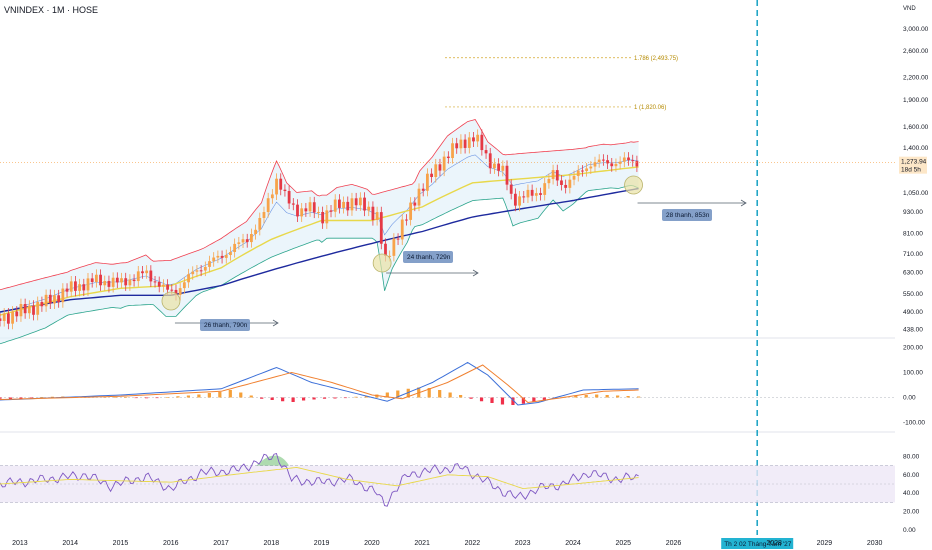 This screenshot has height=550, width=932. Describe the element at coordinates (171, 543) in the screenshot. I see `x-tick-label: 2016` at that location.